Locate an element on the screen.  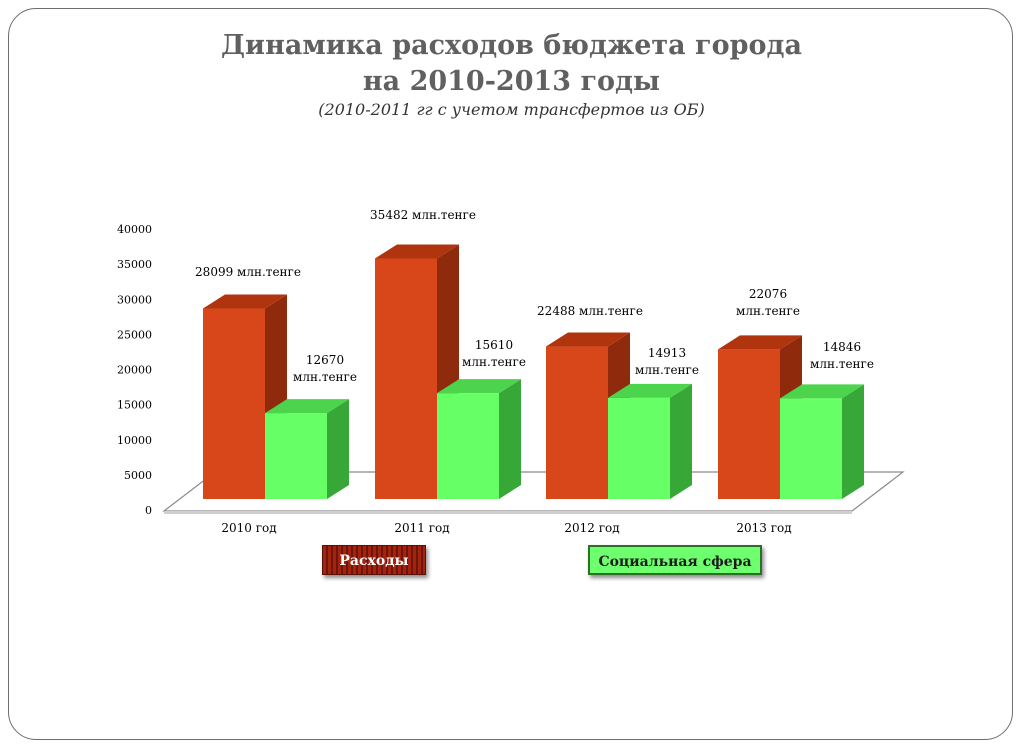
y-tick-label: 0 is located at coordinates (148, 510).